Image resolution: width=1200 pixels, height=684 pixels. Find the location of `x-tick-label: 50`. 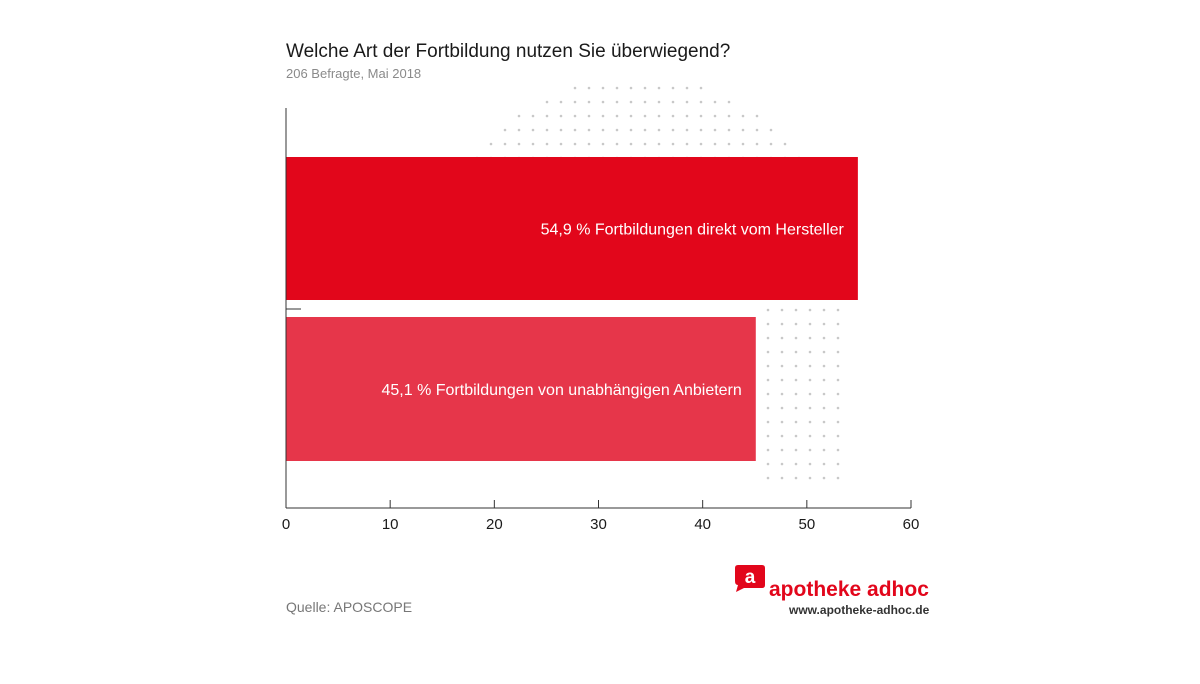

x-tick-label: 50 is located at coordinates (806, 524).